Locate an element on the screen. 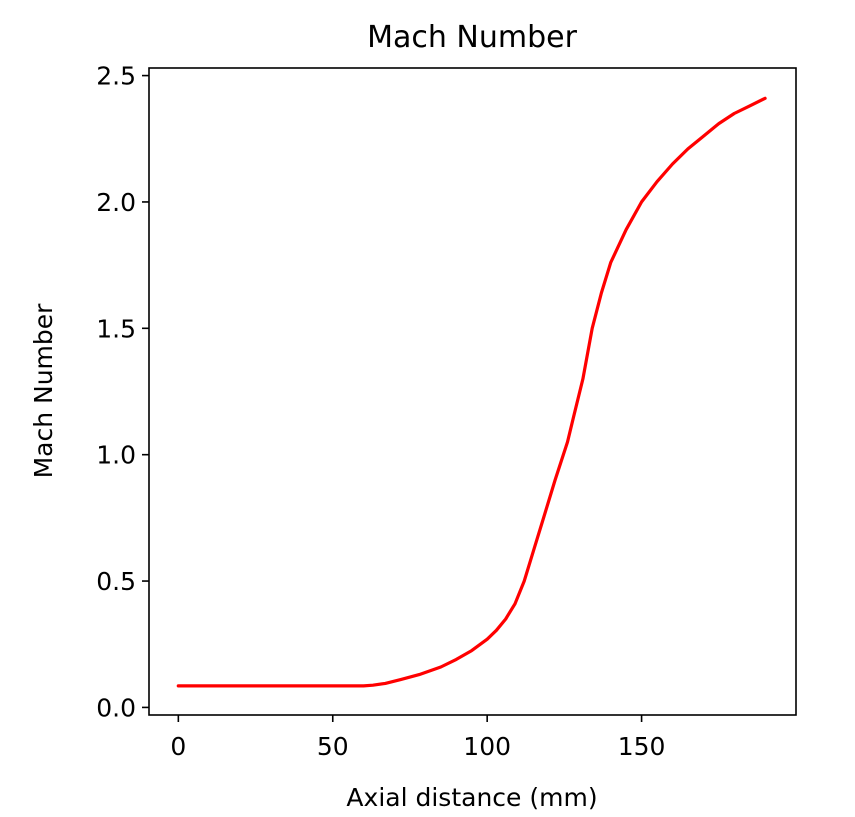 This screenshot has width=855, height=817. x-axis-label: Axial distance (mm) is located at coordinates (471, 797).